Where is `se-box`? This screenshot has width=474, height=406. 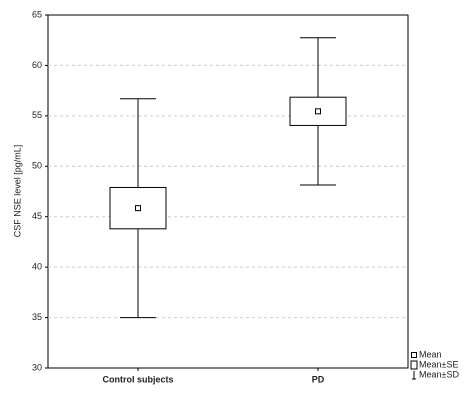
se-box is located at coordinates (318, 111).